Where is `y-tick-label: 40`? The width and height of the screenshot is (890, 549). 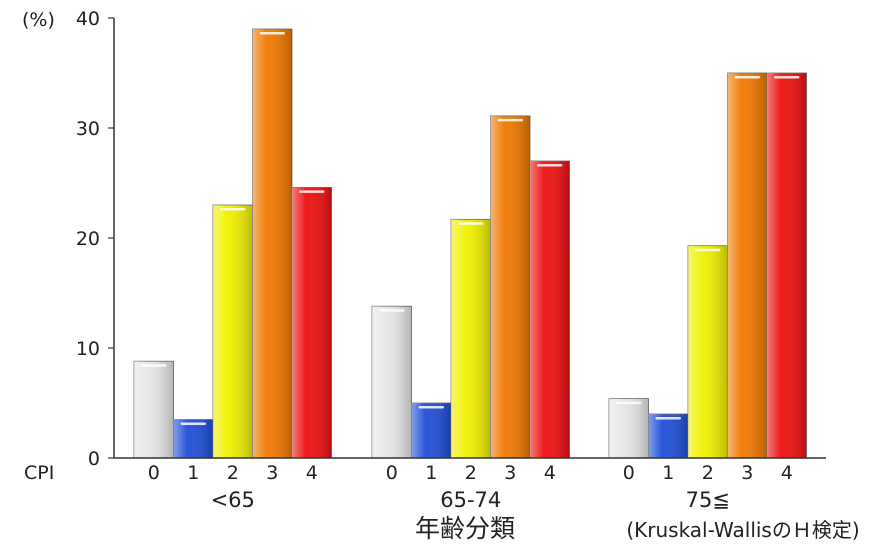
y-tick-label: 40 is located at coordinates (88, 19).